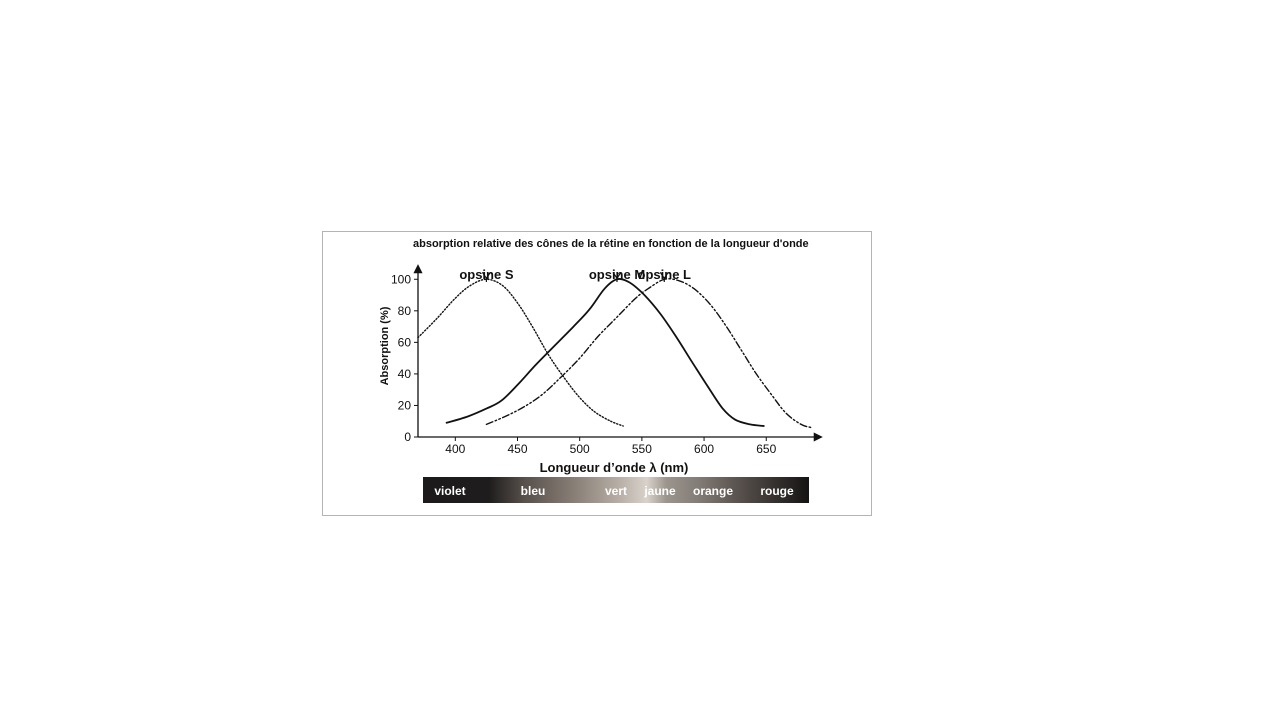  What do you see at coordinates (405, 342) in the screenshot?
I see `y-tick-label: 60` at bounding box center [405, 342].